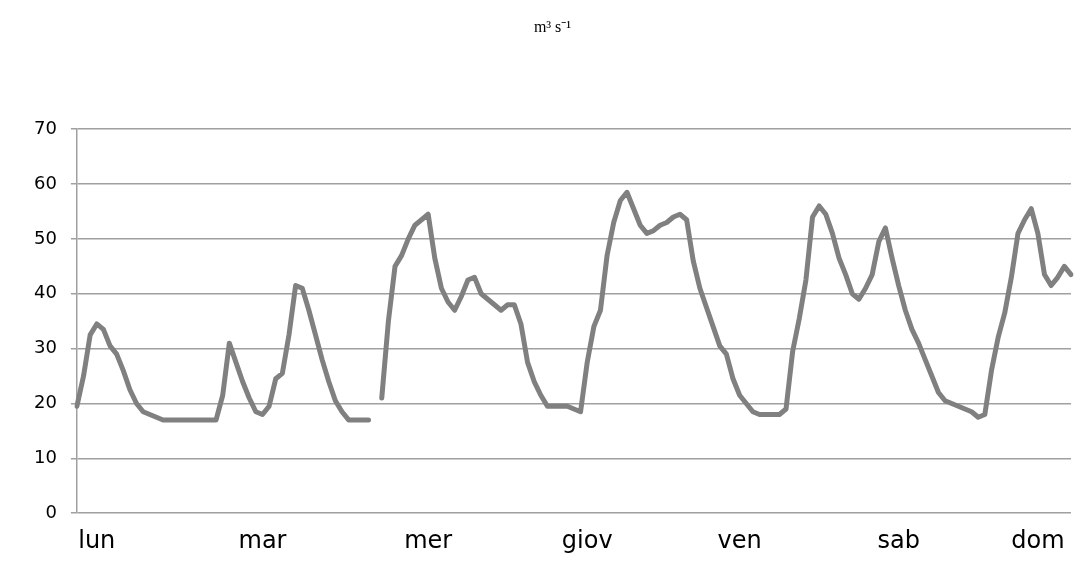  What do you see at coordinates (45, 182) in the screenshot?
I see `y-tick-label: 60` at bounding box center [45, 182].